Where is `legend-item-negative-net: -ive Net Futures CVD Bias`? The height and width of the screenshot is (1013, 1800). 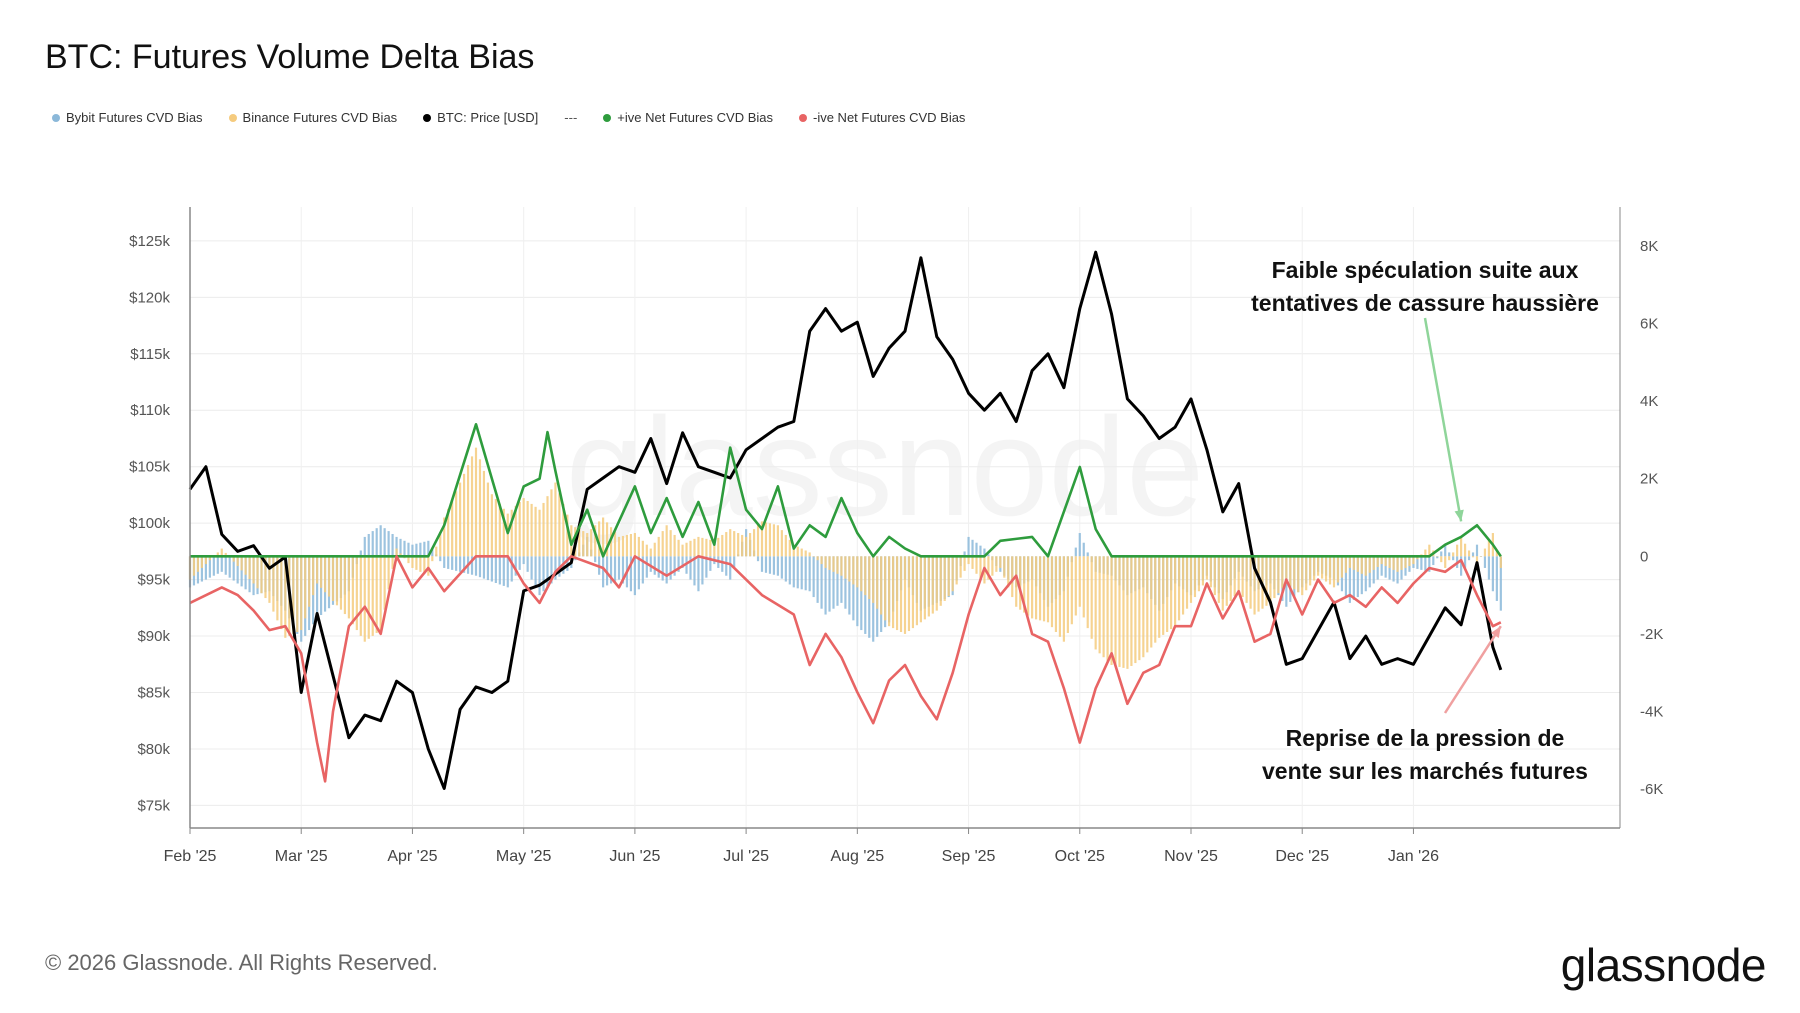 legend-item-negative-net: -ive Net Futures CVD Bias is located at coordinates (882, 117).